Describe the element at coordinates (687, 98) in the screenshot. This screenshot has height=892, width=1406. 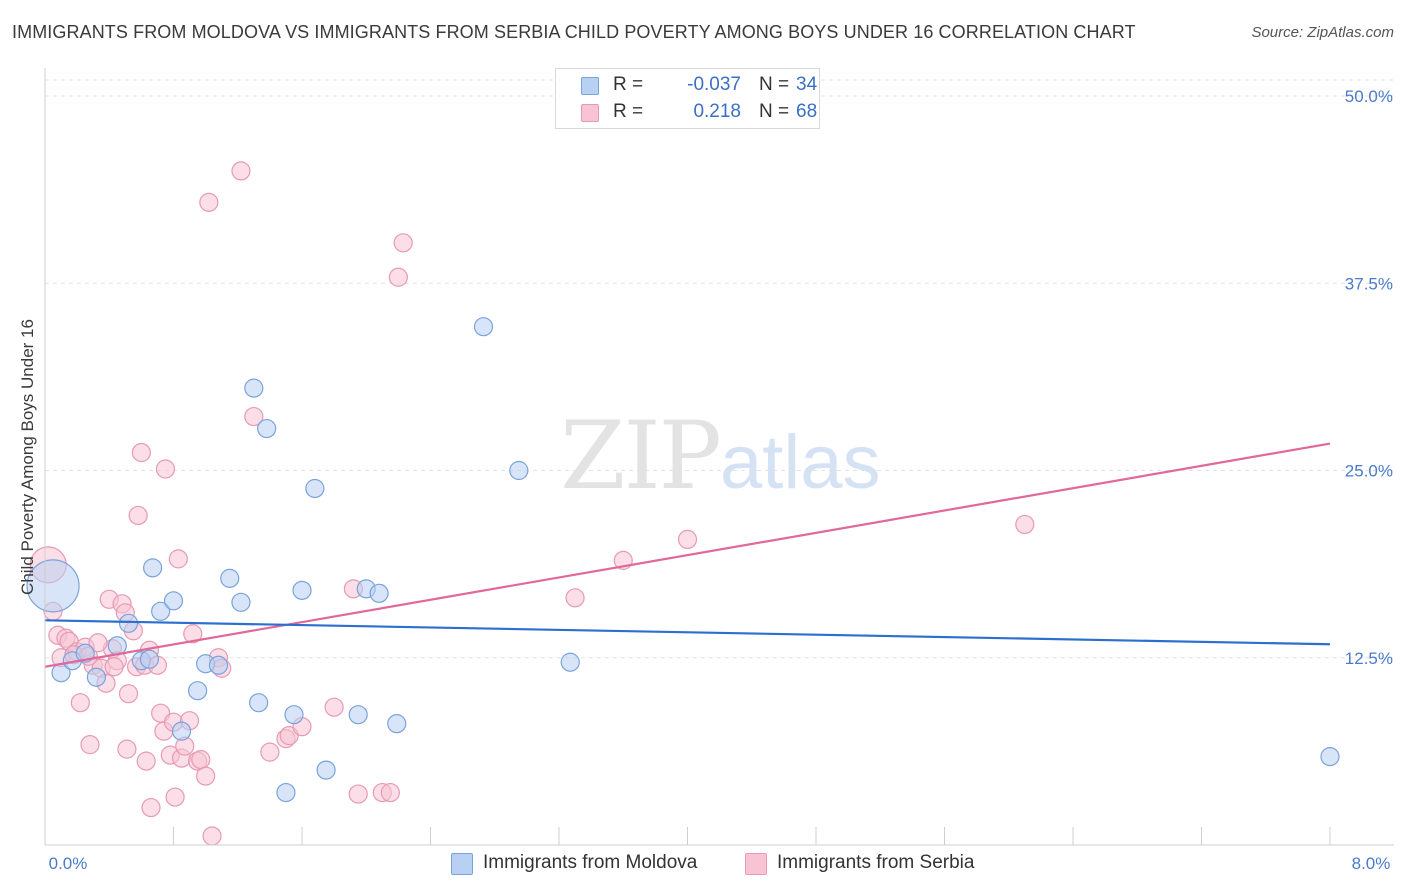
I see `stats-legend: R = -0.037 N = 34 R = 0.218 N = 68` at that location.